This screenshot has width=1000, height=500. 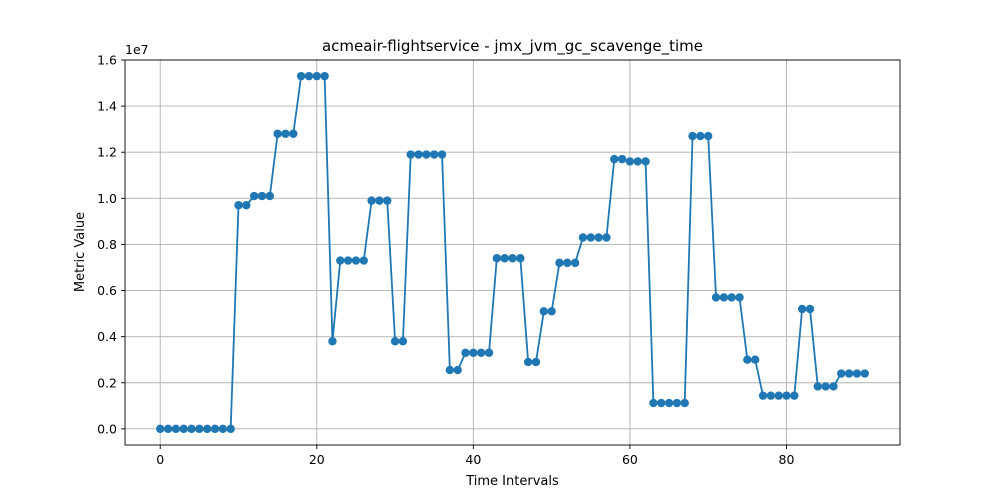 I want to click on x-tick-label: 40, so click(x=473, y=459).